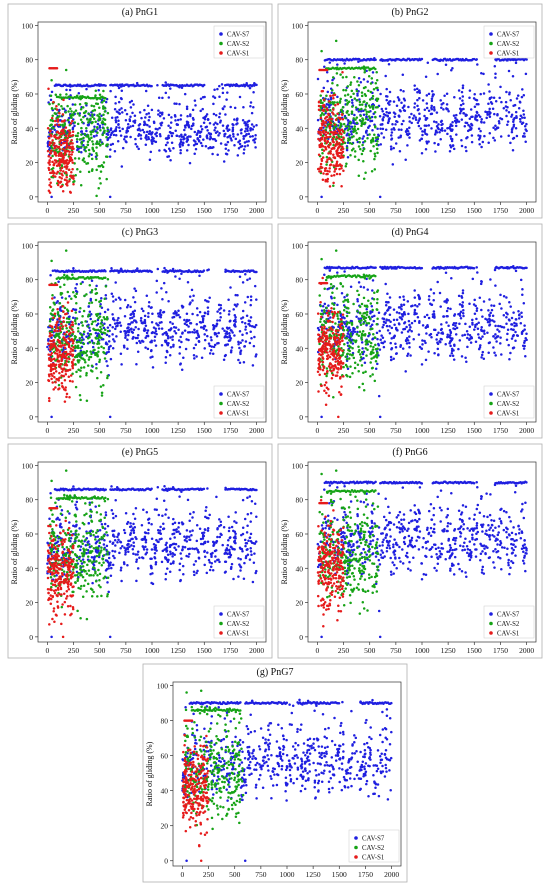  Describe the element at coordinates (30, 60) in the screenshot. I see `y-tick-label: 80` at that location.